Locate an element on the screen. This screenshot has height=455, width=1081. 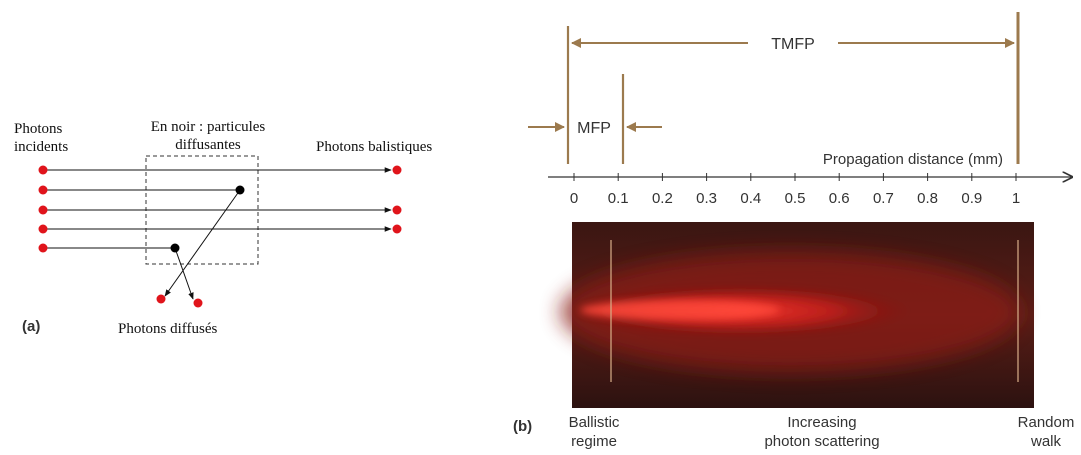
regime-mid-line1: Increasing is located at coordinates (821, 422).